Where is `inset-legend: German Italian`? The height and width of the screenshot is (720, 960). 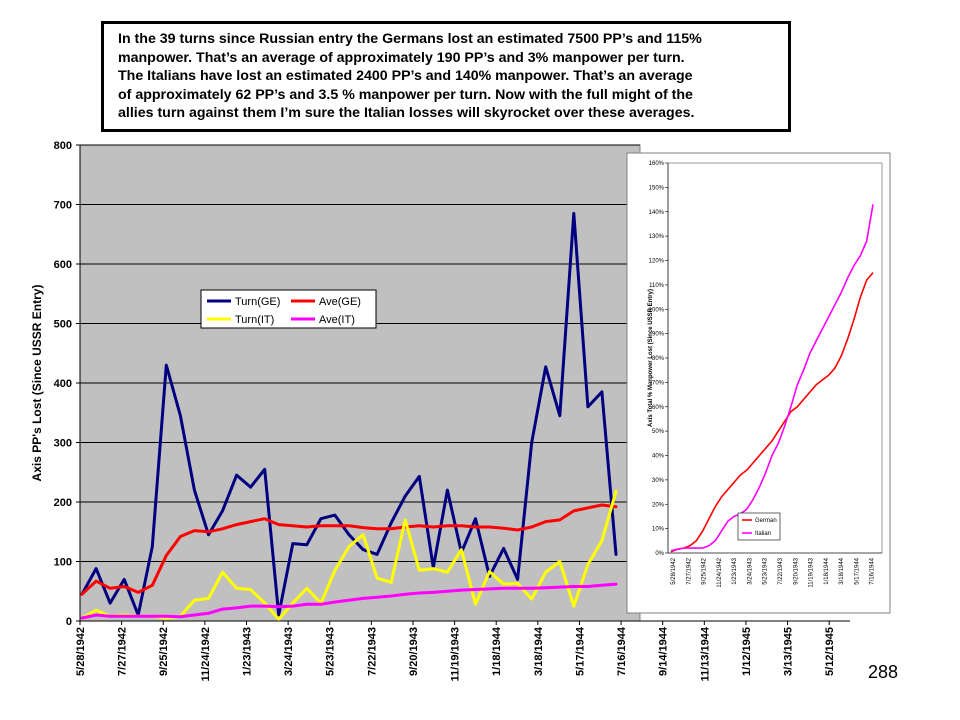 inset-legend: German Italian is located at coordinates (759, 526).